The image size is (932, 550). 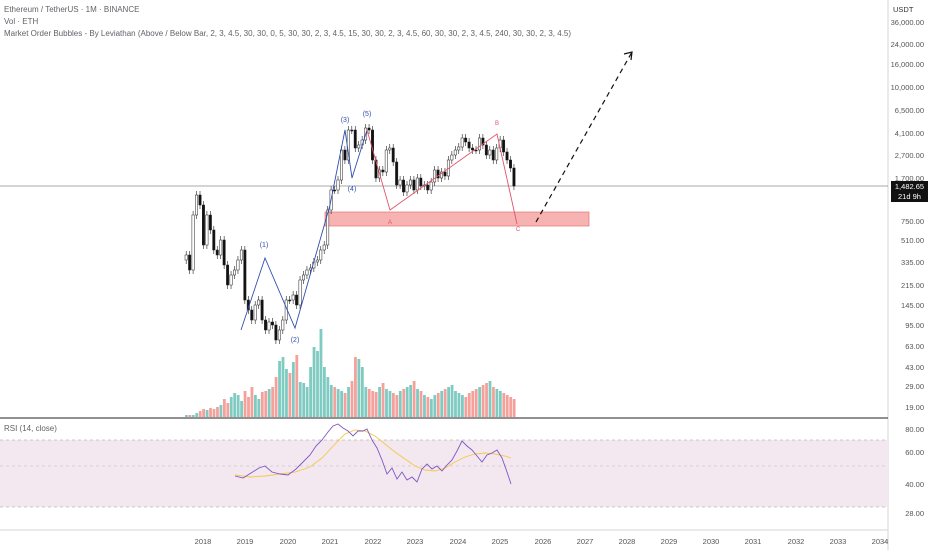 What do you see at coordinates (543, 541) in the screenshot?
I see `time-tick-label: 2026` at bounding box center [543, 541].